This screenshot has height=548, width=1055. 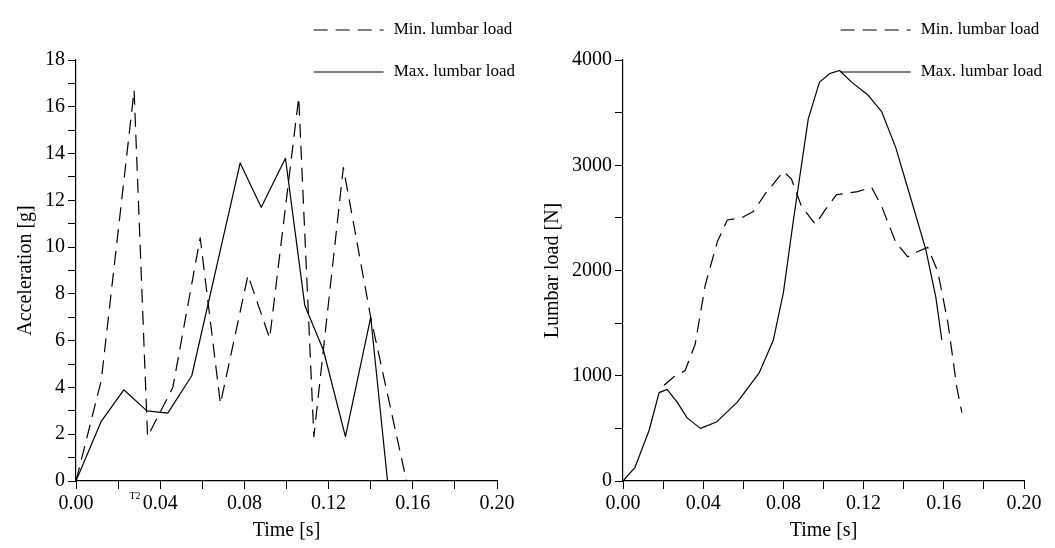 I want to click on y-tick-label: 4, so click(x=60, y=385).